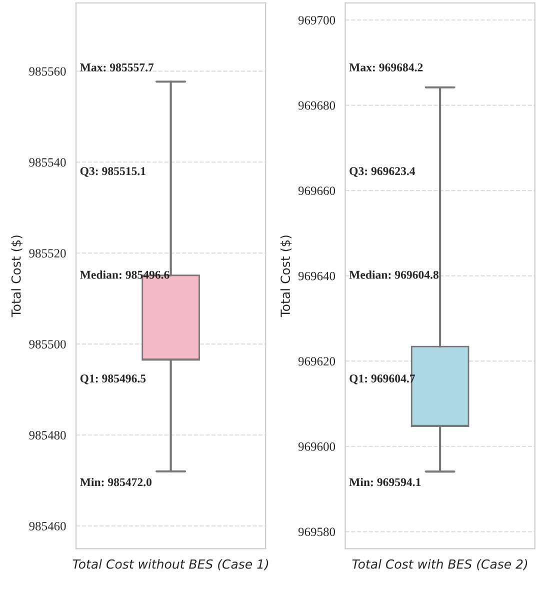  I want to click on y-tick-label: 985460, so click(47, 526).